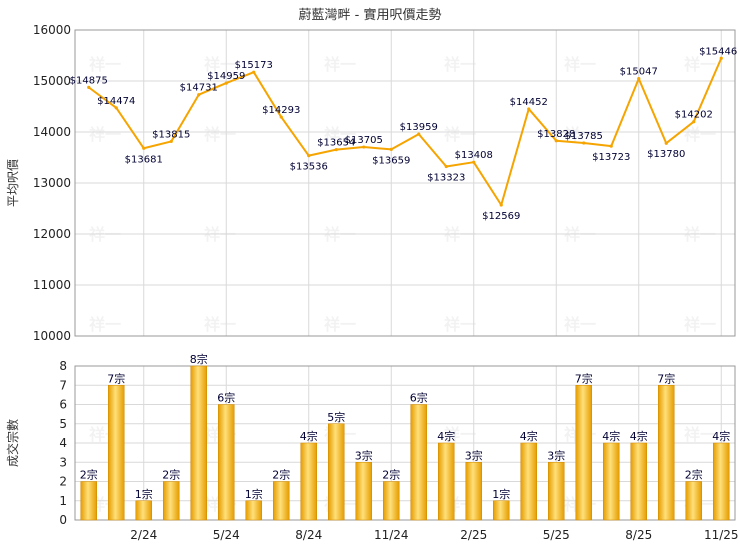  I want to click on price-data-label: $12569, so click(501, 216).